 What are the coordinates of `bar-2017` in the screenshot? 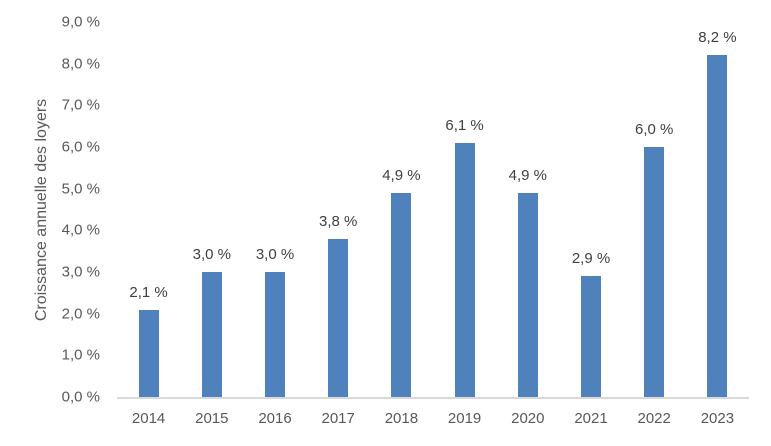 It's located at (338, 317).